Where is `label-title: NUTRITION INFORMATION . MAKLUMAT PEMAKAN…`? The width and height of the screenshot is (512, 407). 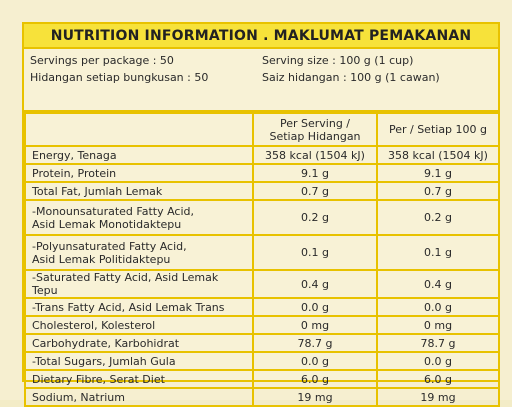
label-title: NUTRITION INFORMATION . MAKLUMAT PEMAKAN… is located at coordinates (261, 36).